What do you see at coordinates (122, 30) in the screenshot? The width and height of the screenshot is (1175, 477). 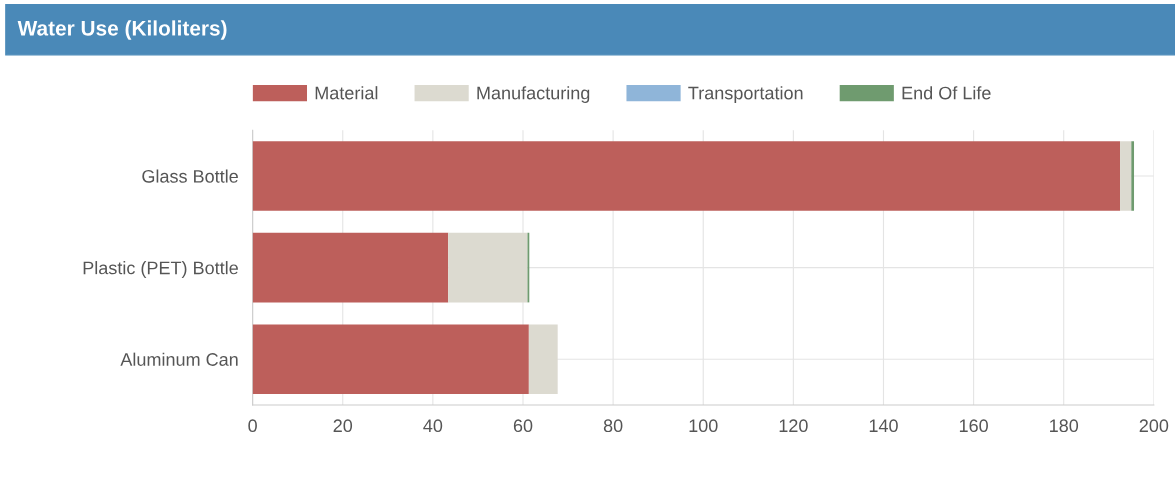 I see `chart-title: Water Use (Kiloliters)` at bounding box center [122, 30].